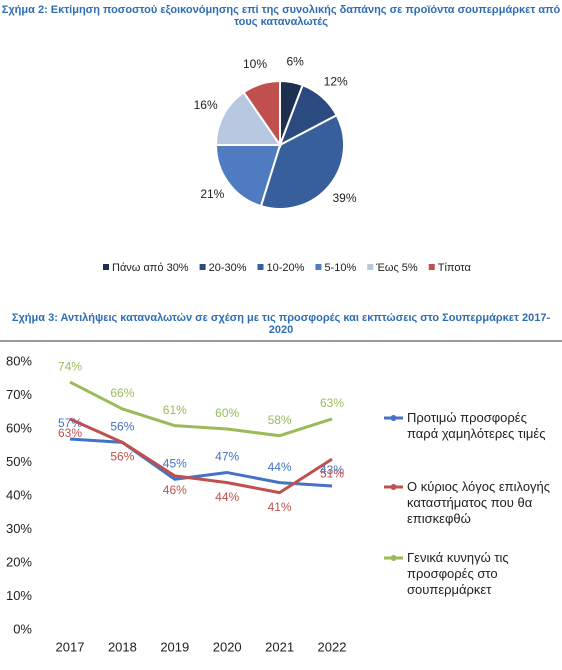  What do you see at coordinates (227, 413) in the screenshot?
I see `data-label: 60%` at bounding box center [227, 413].